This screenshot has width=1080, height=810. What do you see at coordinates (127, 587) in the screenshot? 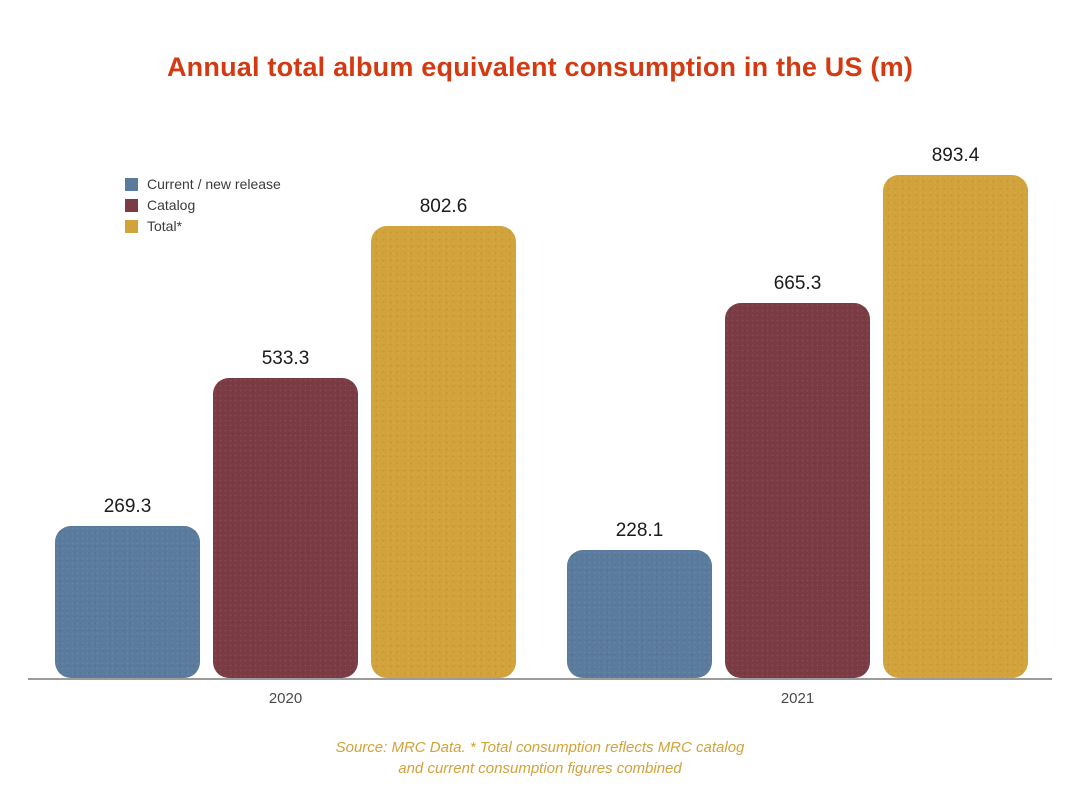
I see `bar-current-new-release-2020: 269.3` at bounding box center [127, 587].